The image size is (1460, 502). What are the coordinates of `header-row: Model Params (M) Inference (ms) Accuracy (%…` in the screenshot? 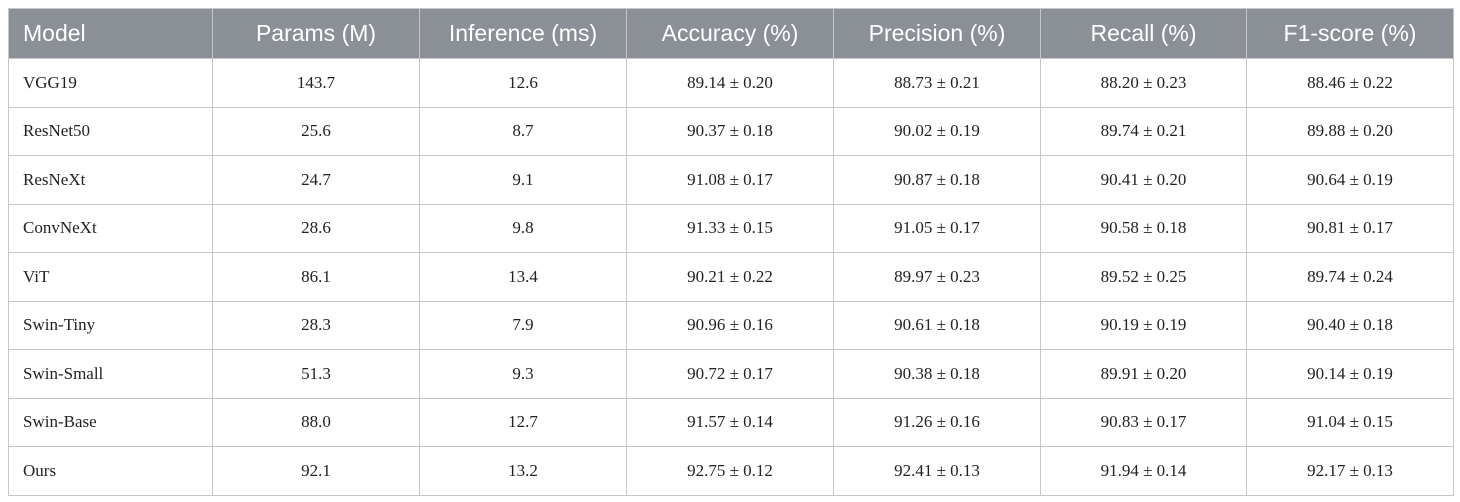 It's located at (731, 33).